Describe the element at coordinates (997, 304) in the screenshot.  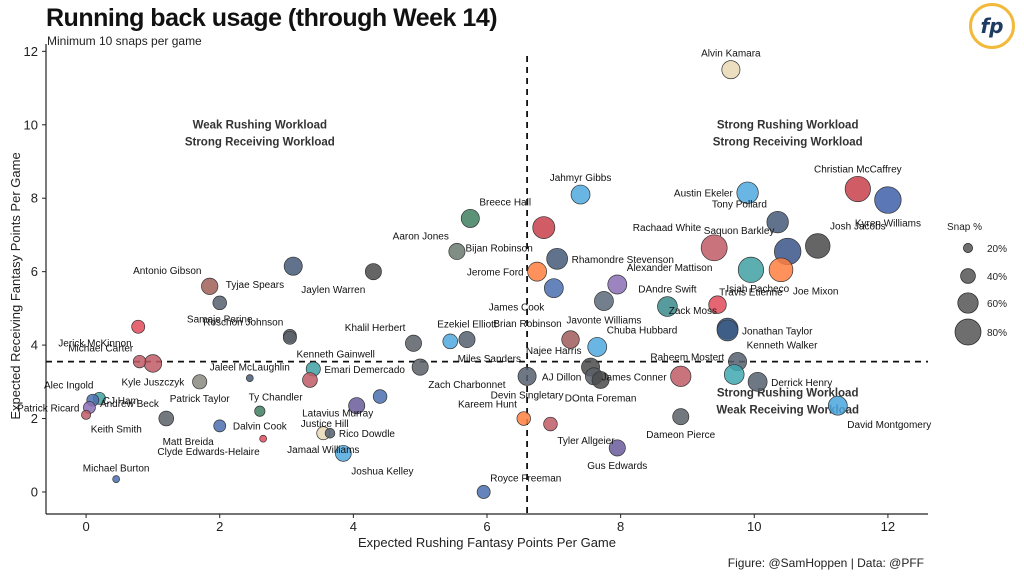
I see `legend-label: 60%` at that location.